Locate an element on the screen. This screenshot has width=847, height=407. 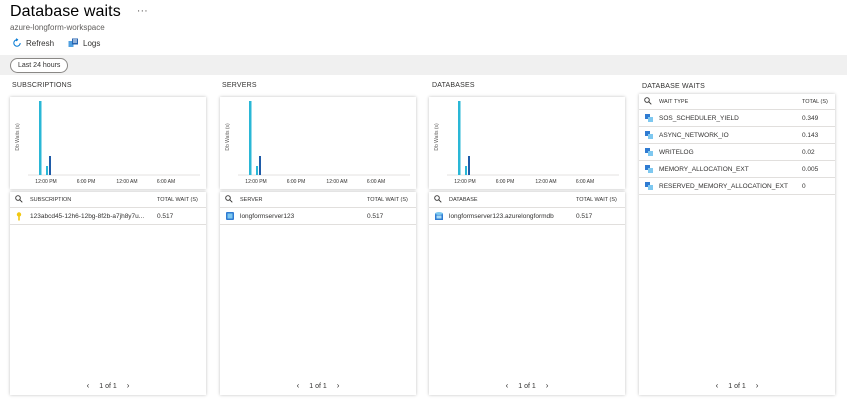
table-header: WAIT TYPE TOTAL (S) is located at coordinates (737, 102).